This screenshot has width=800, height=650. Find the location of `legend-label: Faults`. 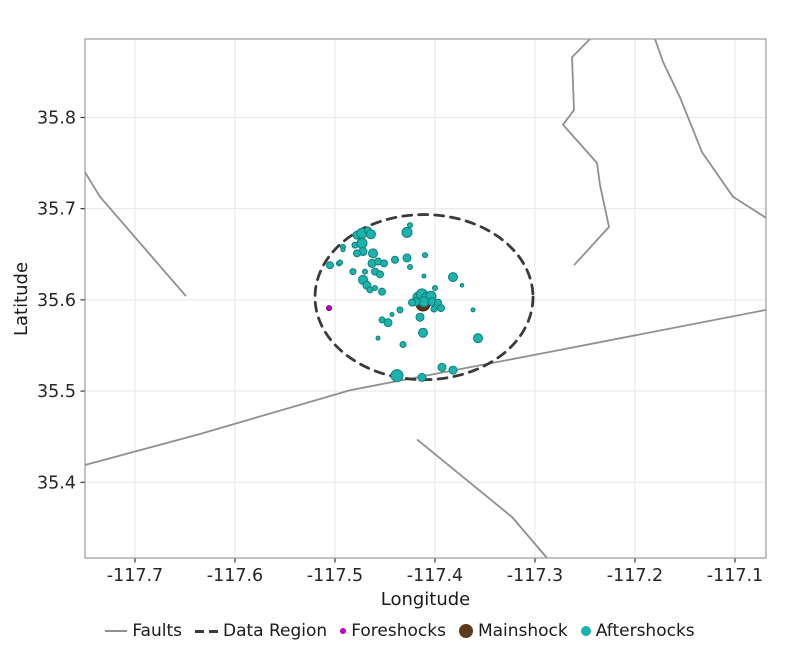

legend-label: Faults is located at coordinates (157, 631).